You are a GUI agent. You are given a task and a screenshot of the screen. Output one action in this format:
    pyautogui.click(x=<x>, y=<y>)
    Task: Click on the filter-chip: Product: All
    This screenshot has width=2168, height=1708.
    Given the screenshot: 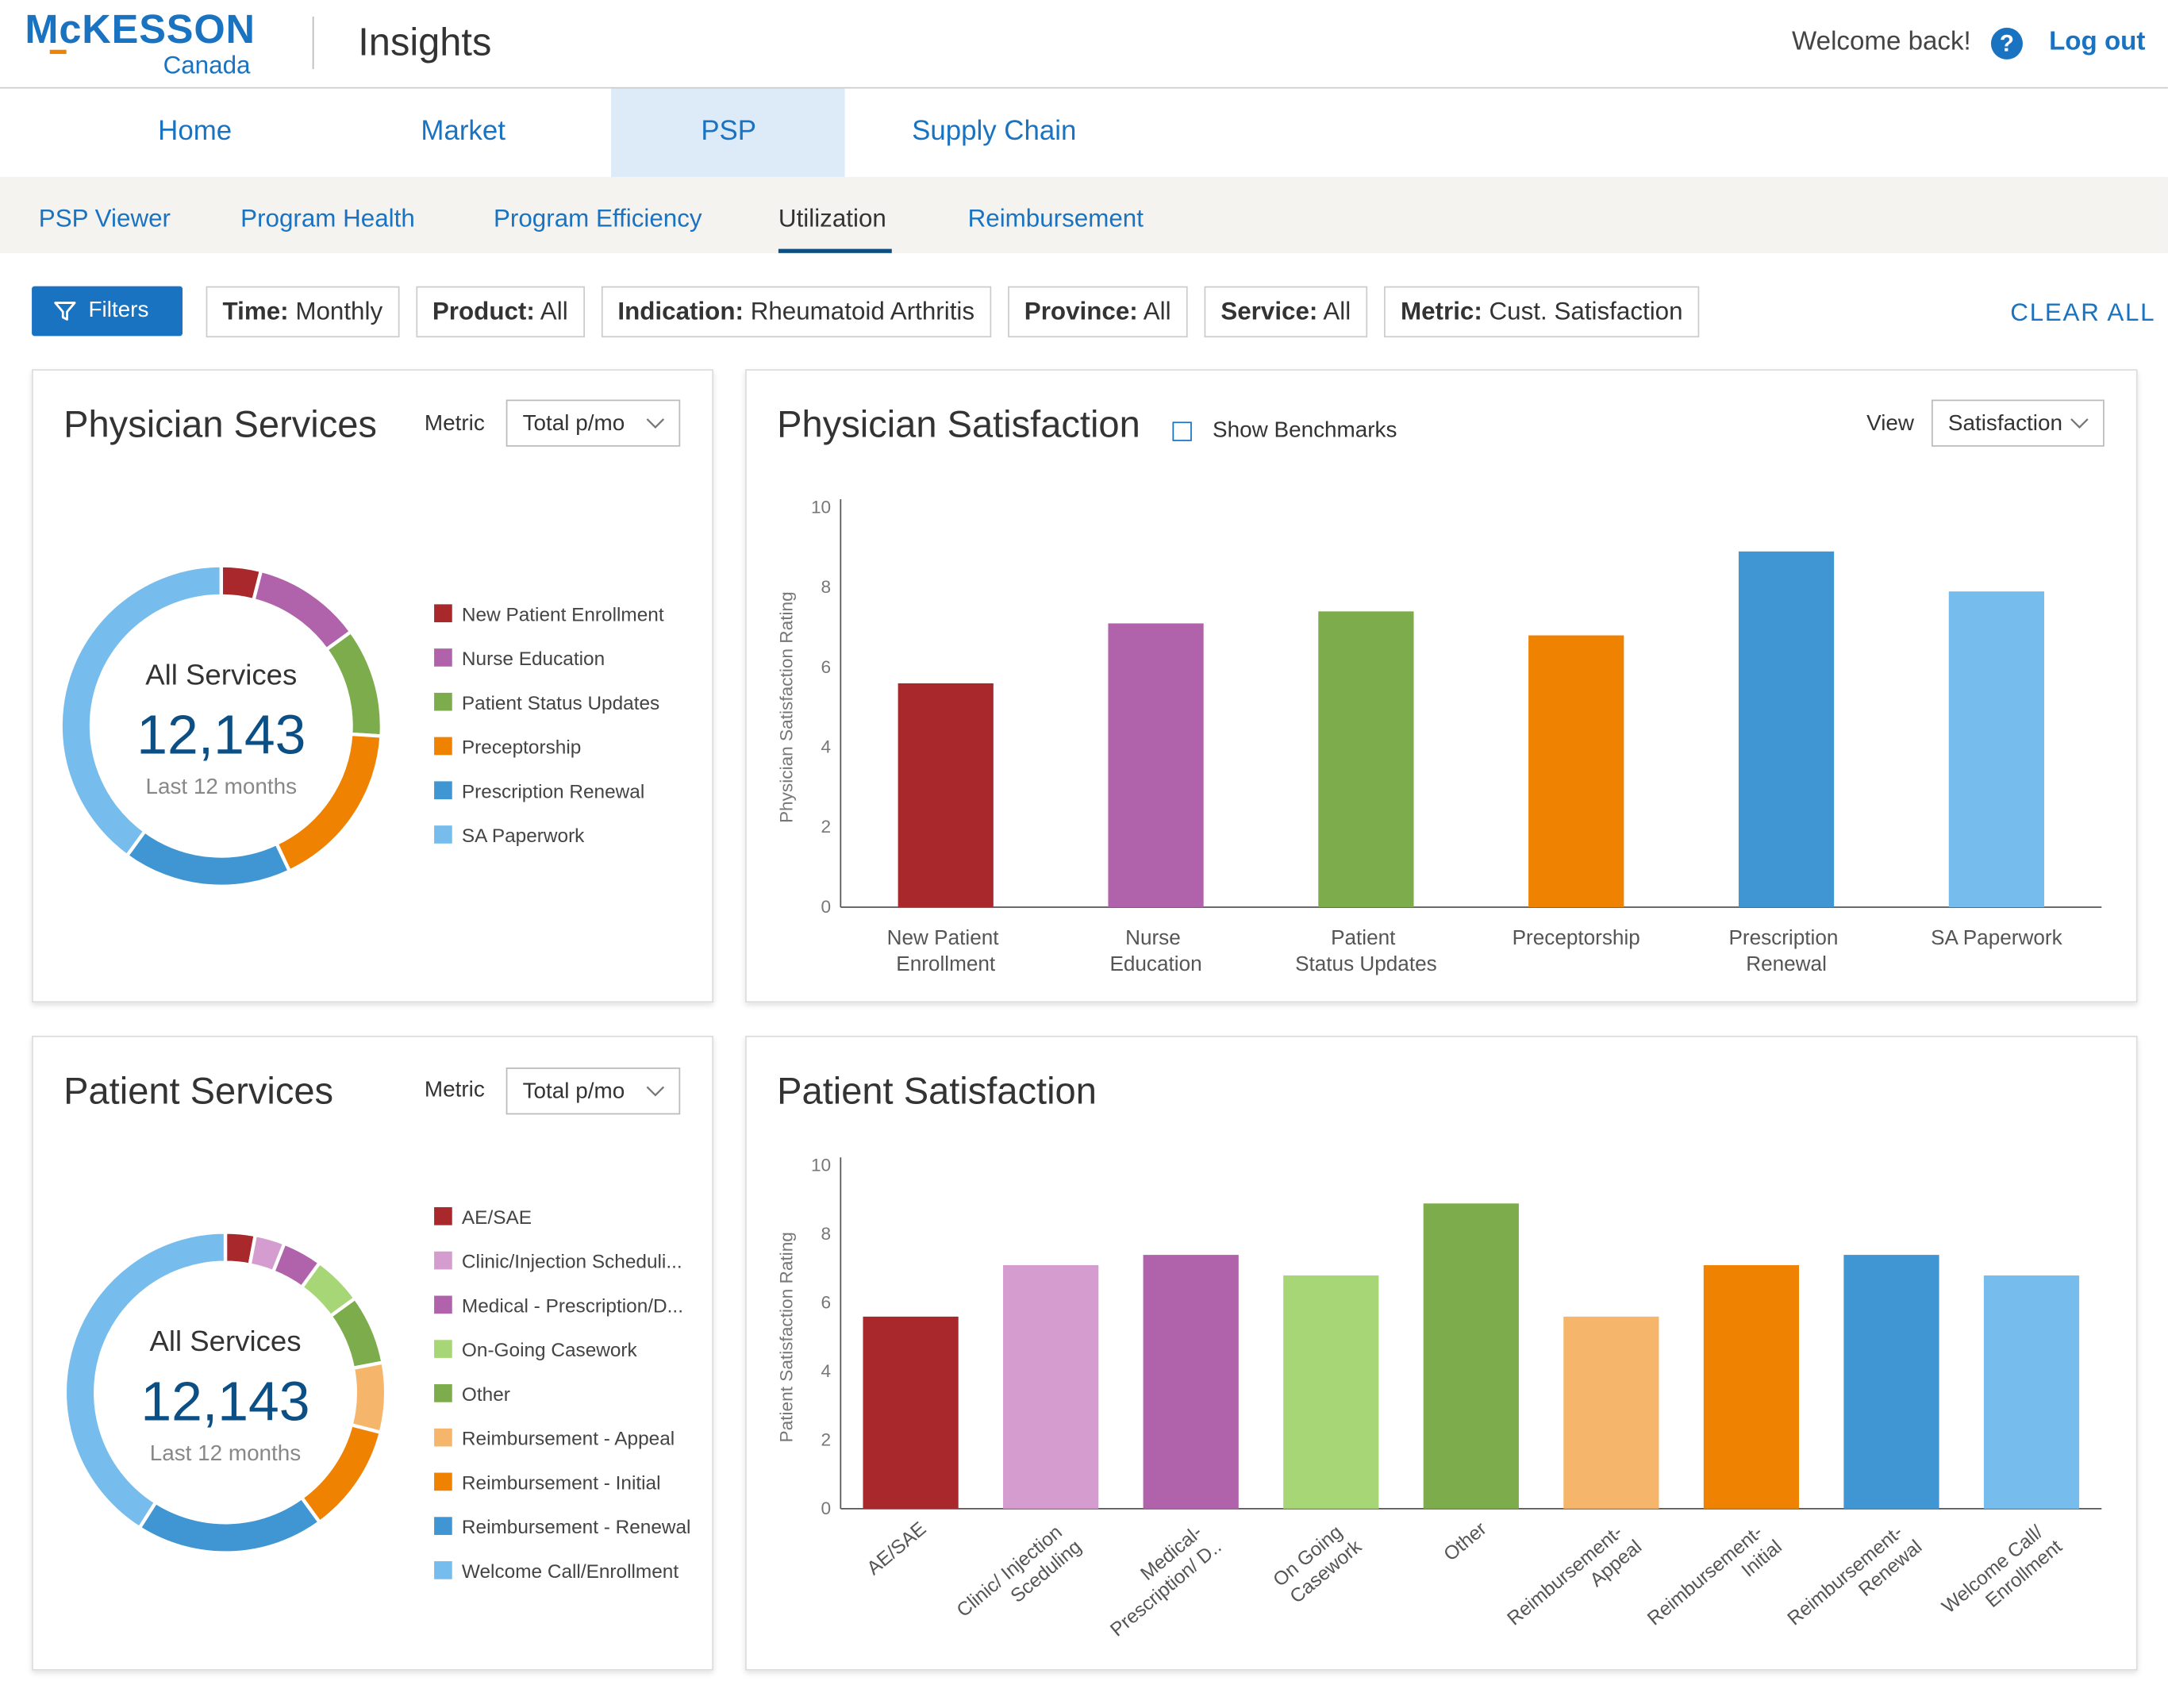 What is the action you would take?
    pyautogui.click(x=500, y=312)
    